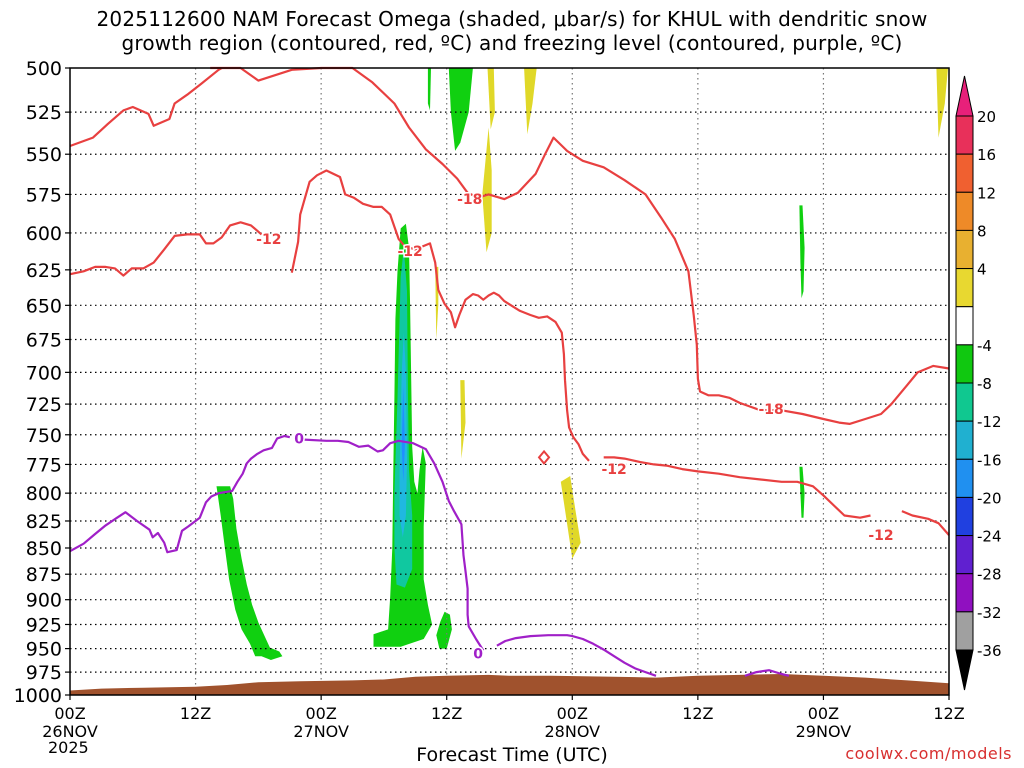  I want to click on y-tick-label: 575, so click(44, 195).